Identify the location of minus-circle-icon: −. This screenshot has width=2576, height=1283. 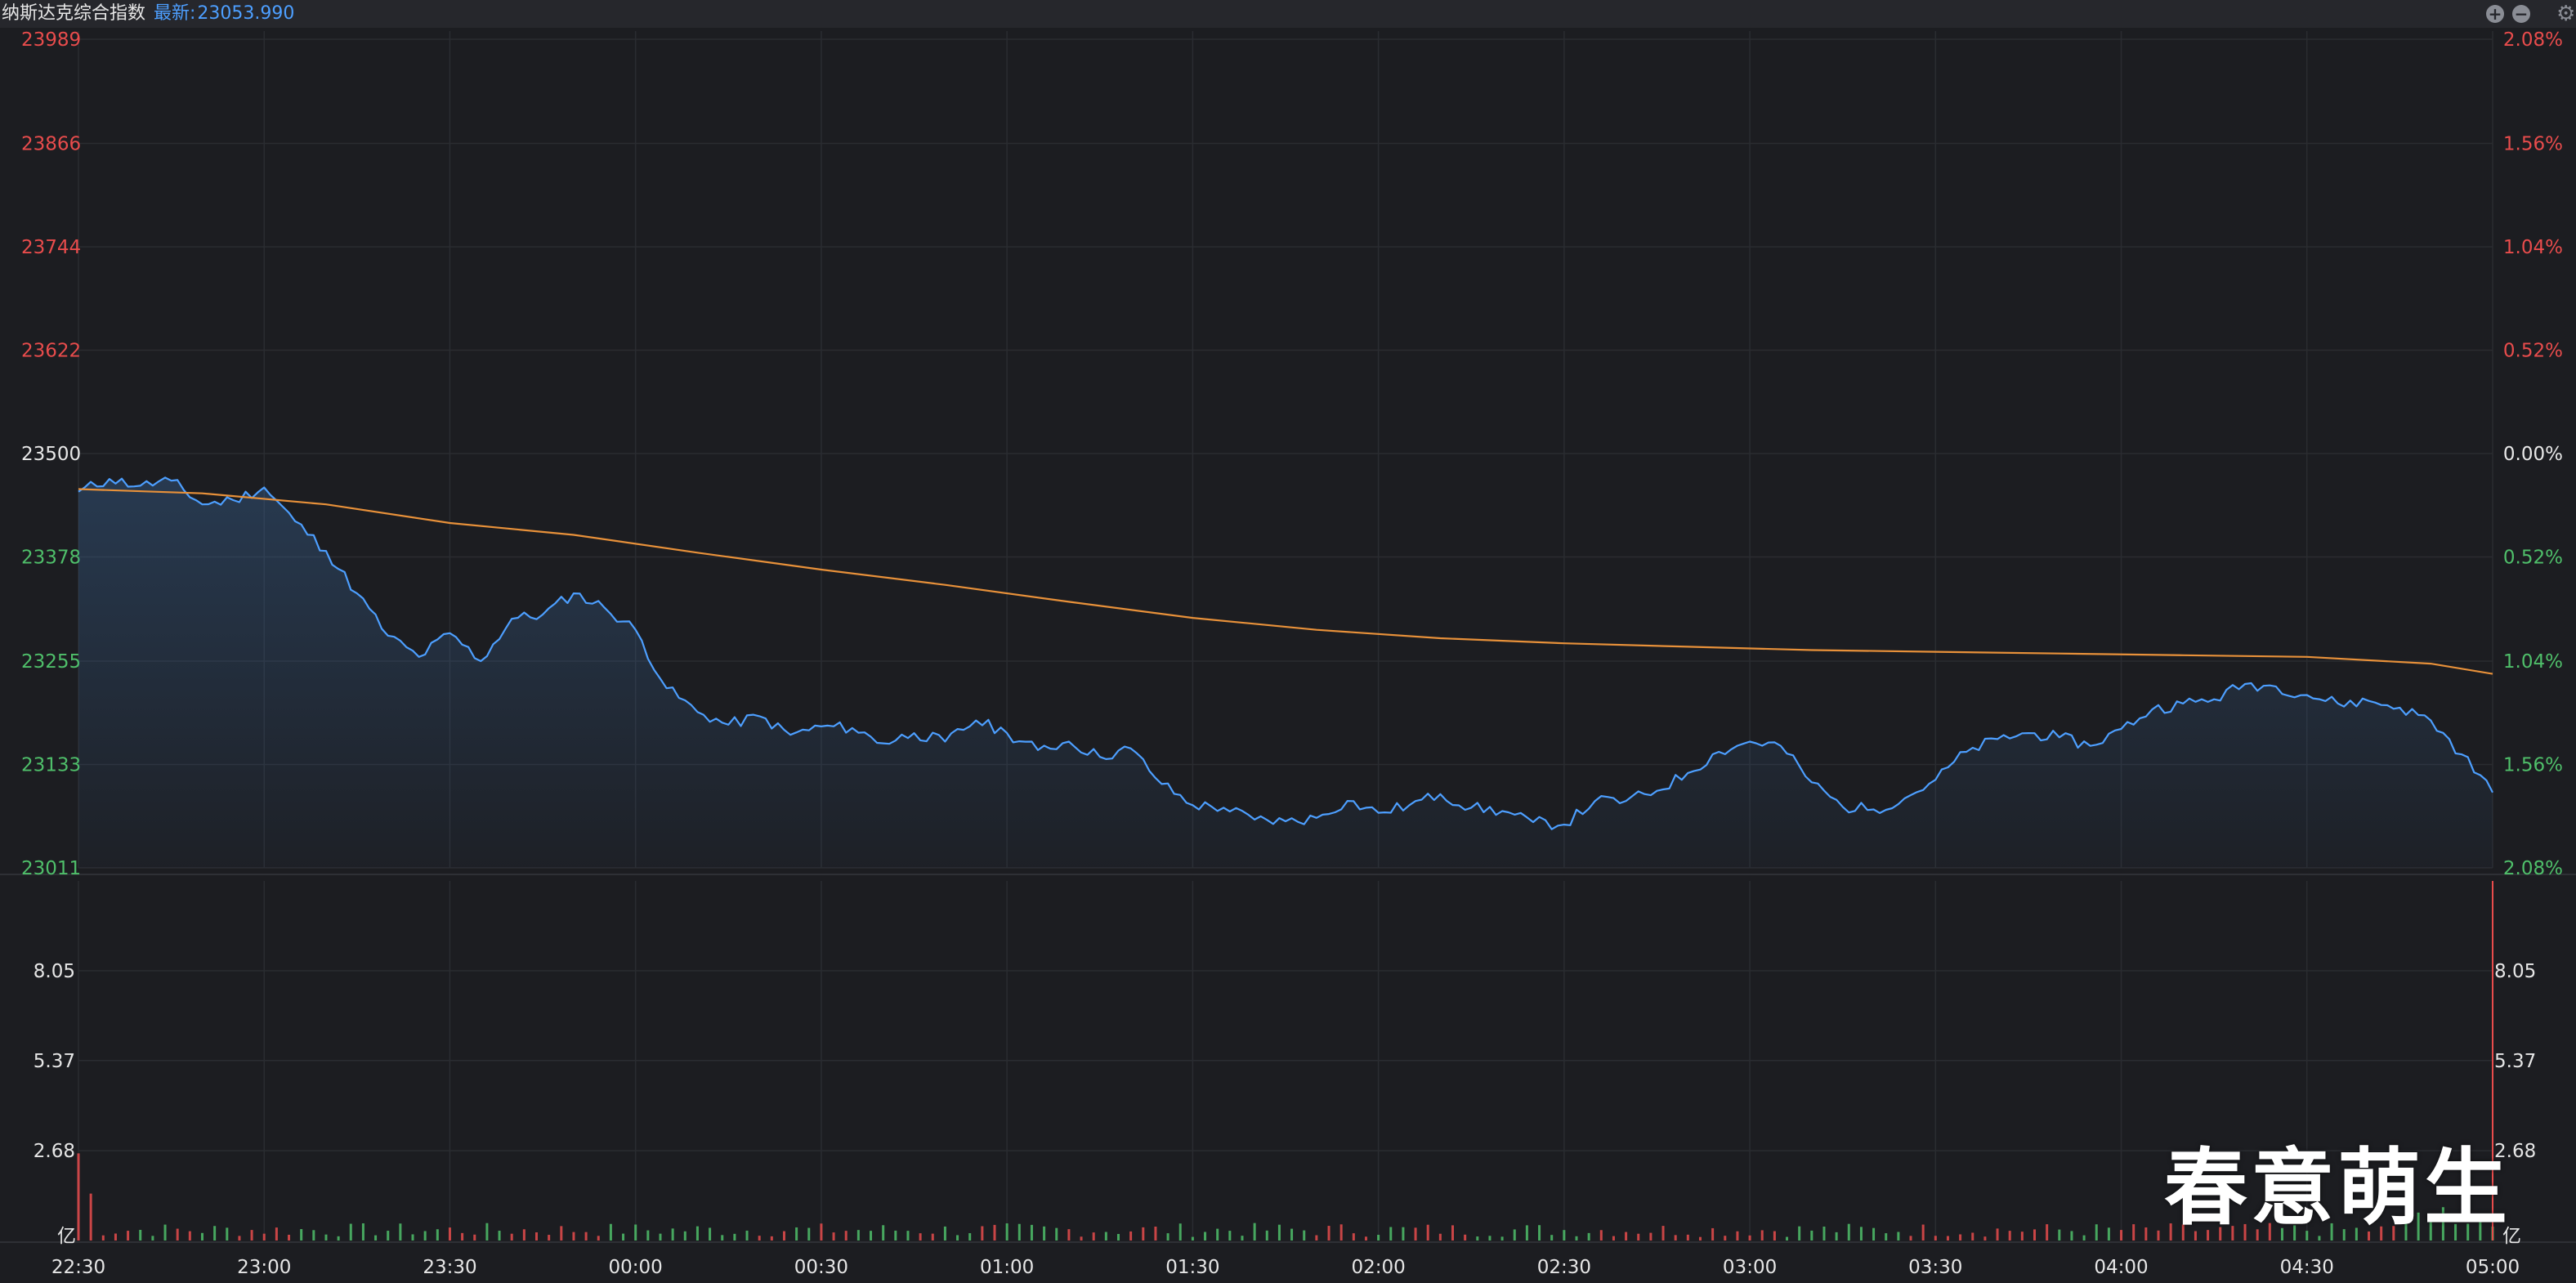
(2521, 14).